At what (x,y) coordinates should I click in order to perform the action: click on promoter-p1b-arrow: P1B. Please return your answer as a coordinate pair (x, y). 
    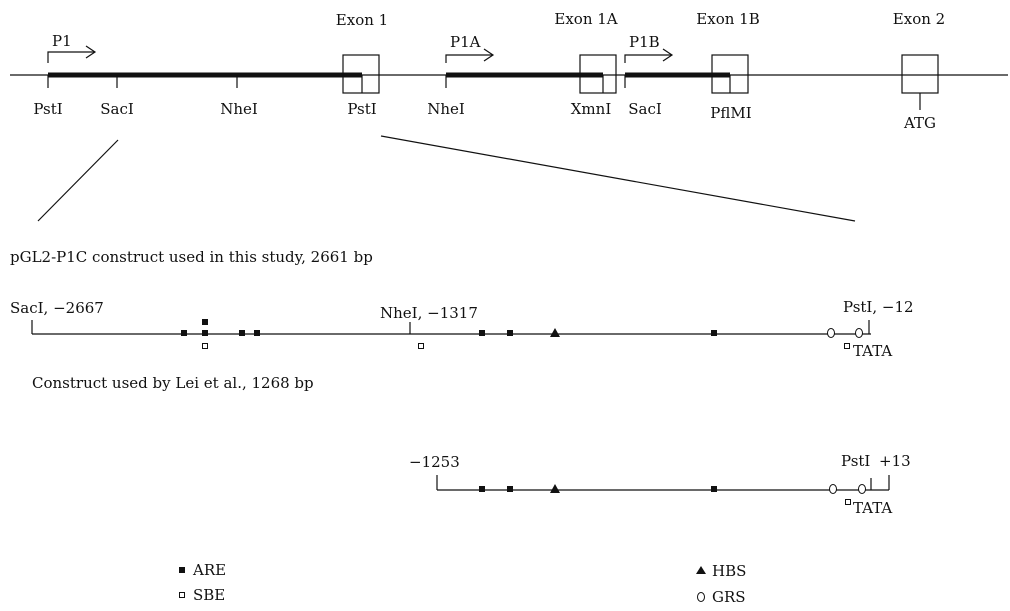
    Looking at the image, I should click on (649, 48).